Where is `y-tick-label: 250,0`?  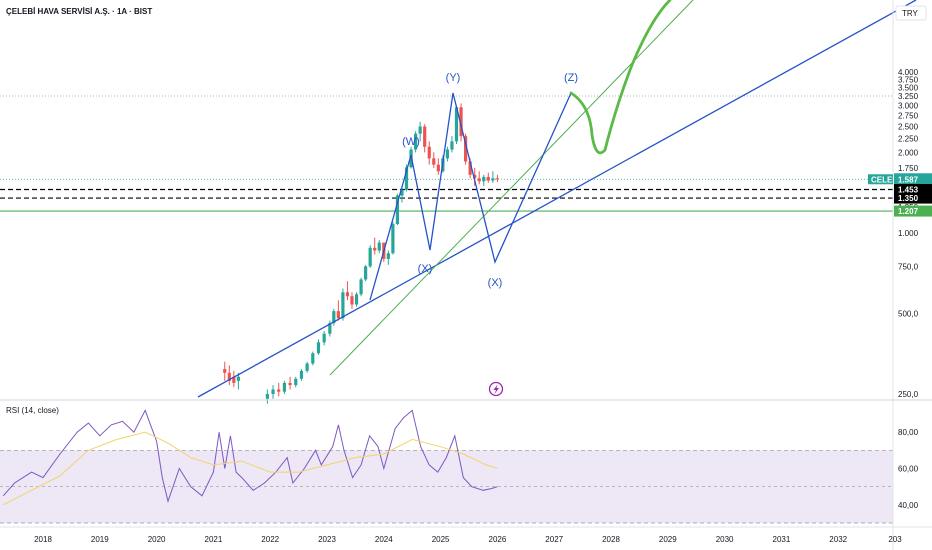 y-tick-label: 250,0 is located at coordinates (908, 394).